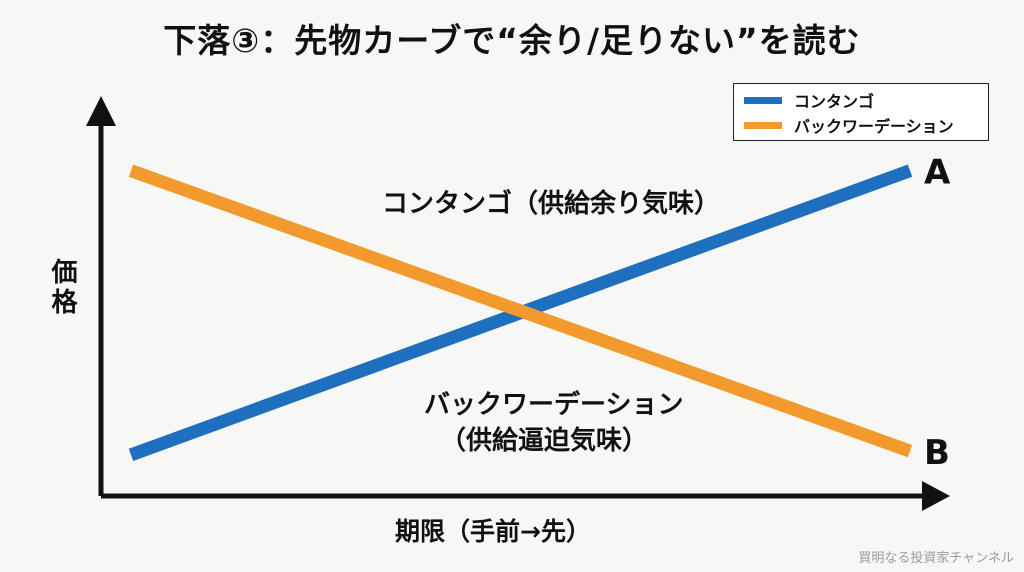 This screenshot has height=572, width=1024. I want to click on x-axis-arrow, so click(936, 496).